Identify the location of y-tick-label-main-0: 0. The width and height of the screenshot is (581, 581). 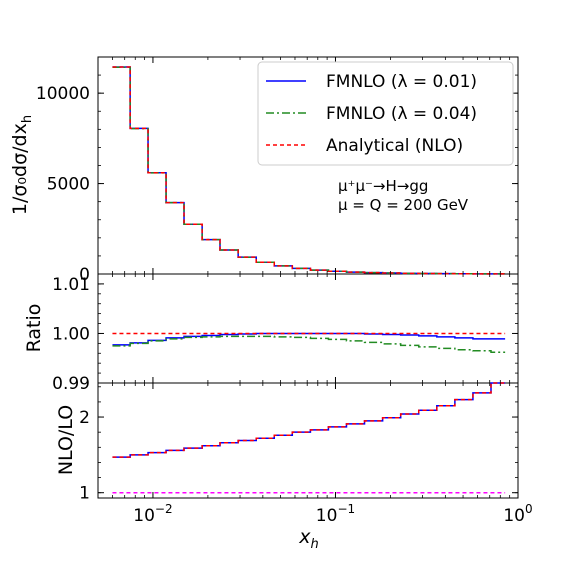
(84, 275).